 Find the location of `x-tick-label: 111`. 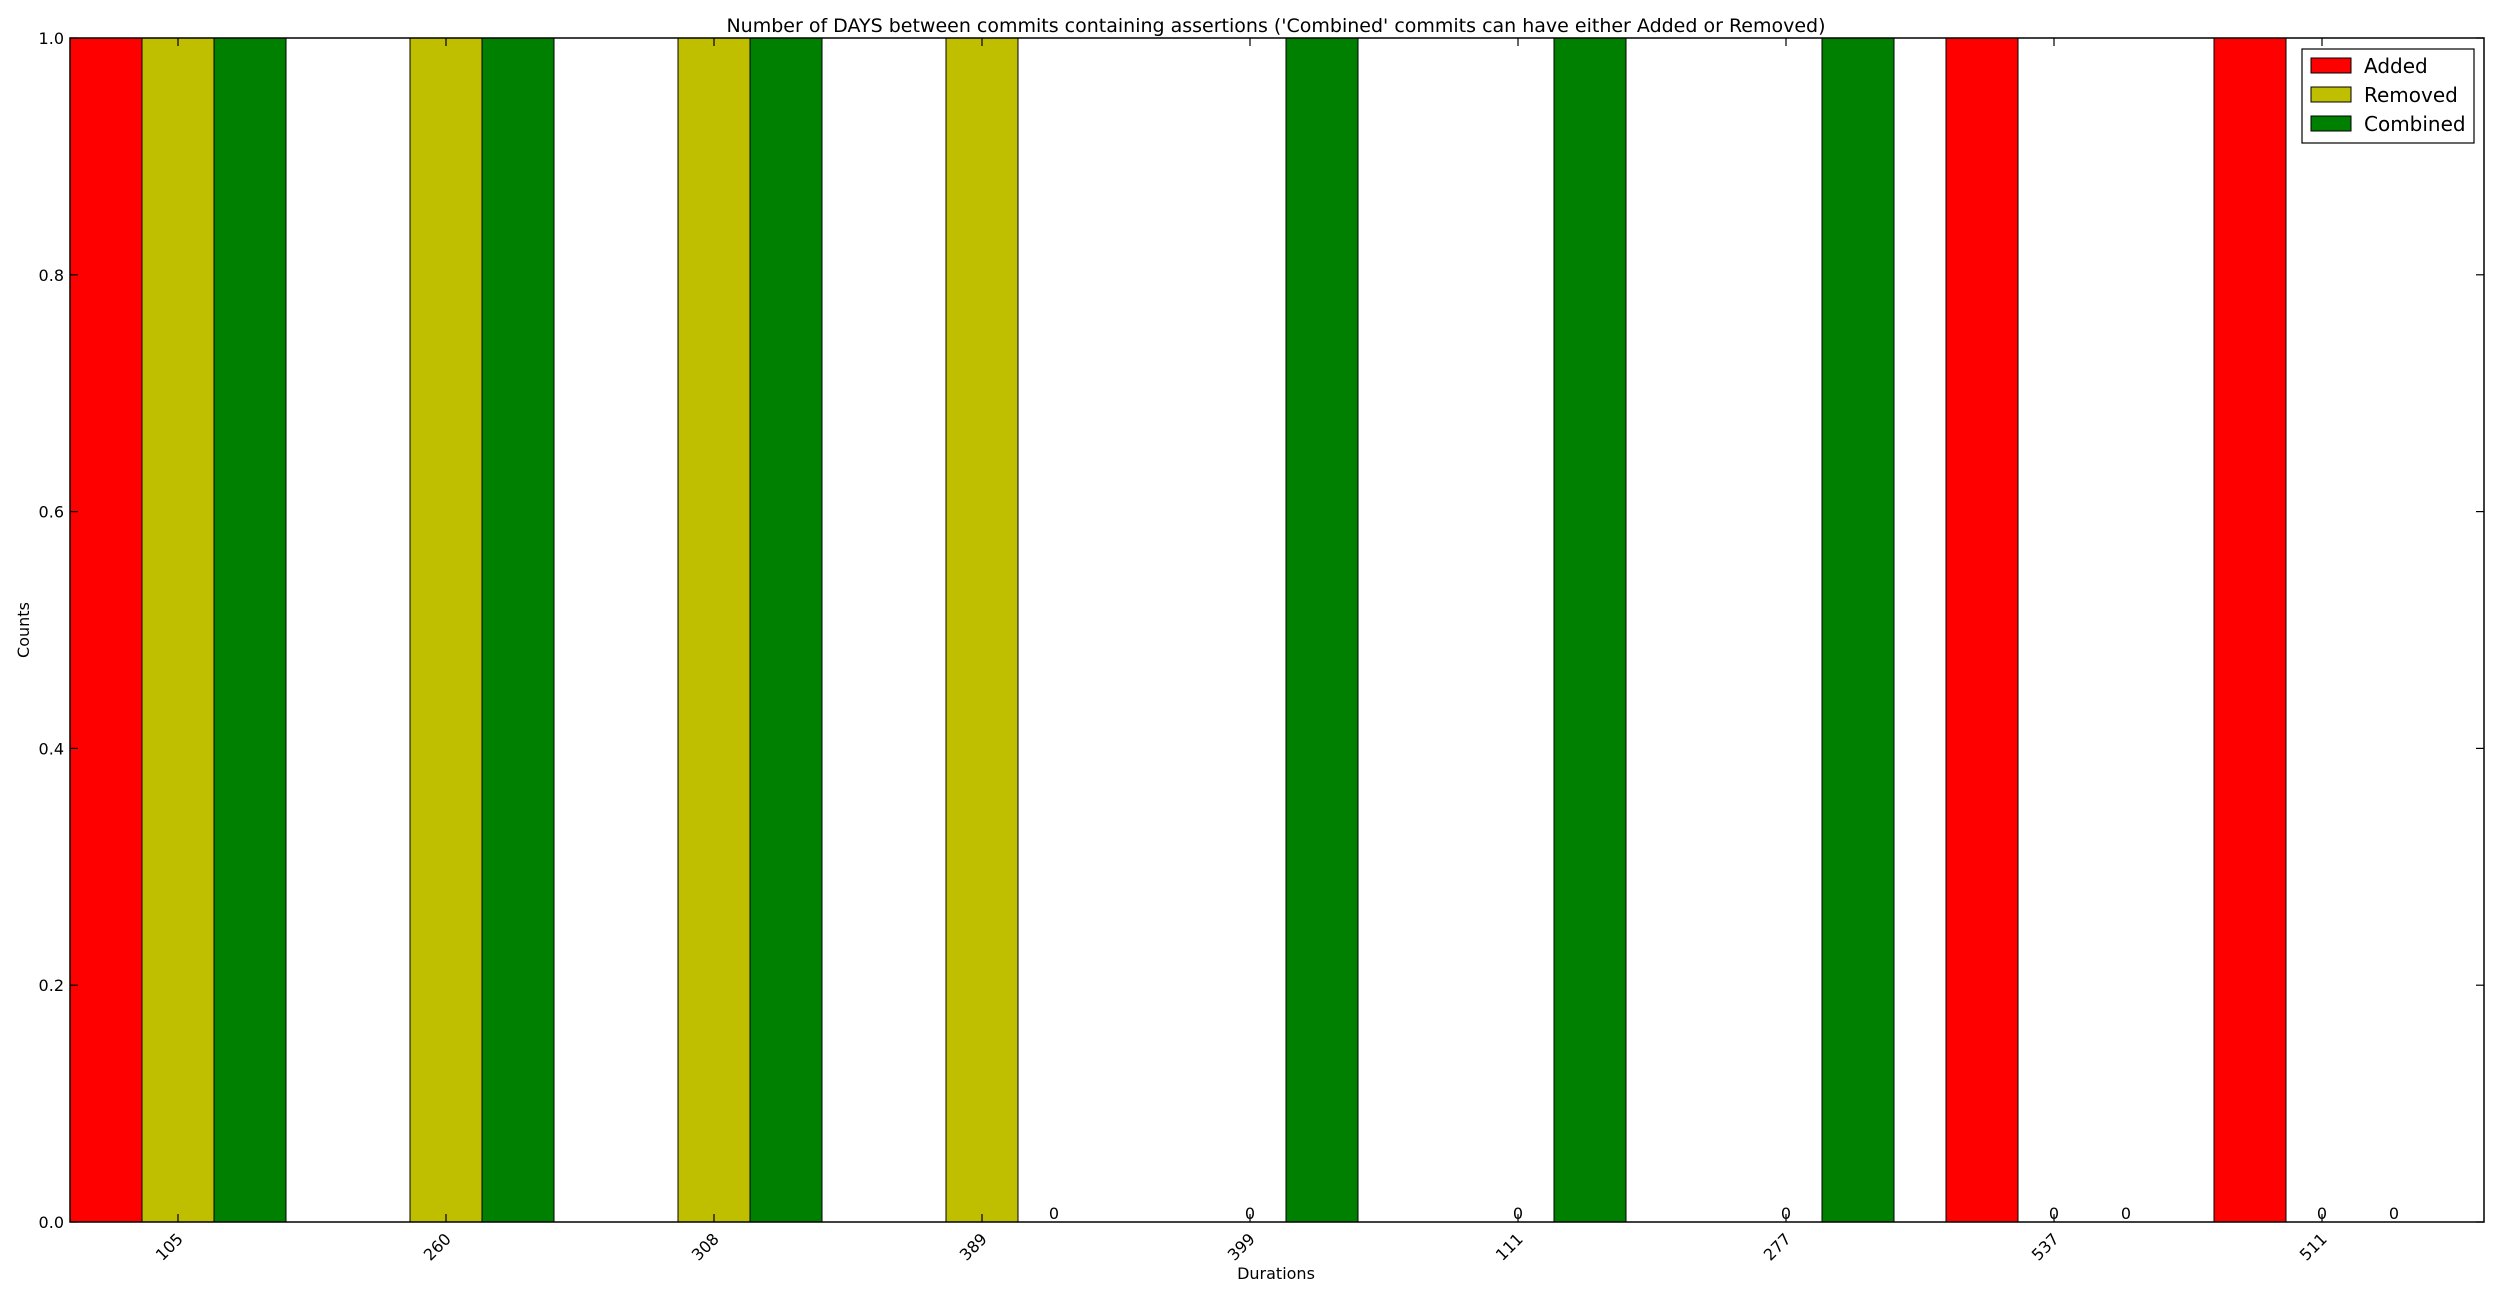

x-tick-label: 111 is located at coordinates (1509, 1246).